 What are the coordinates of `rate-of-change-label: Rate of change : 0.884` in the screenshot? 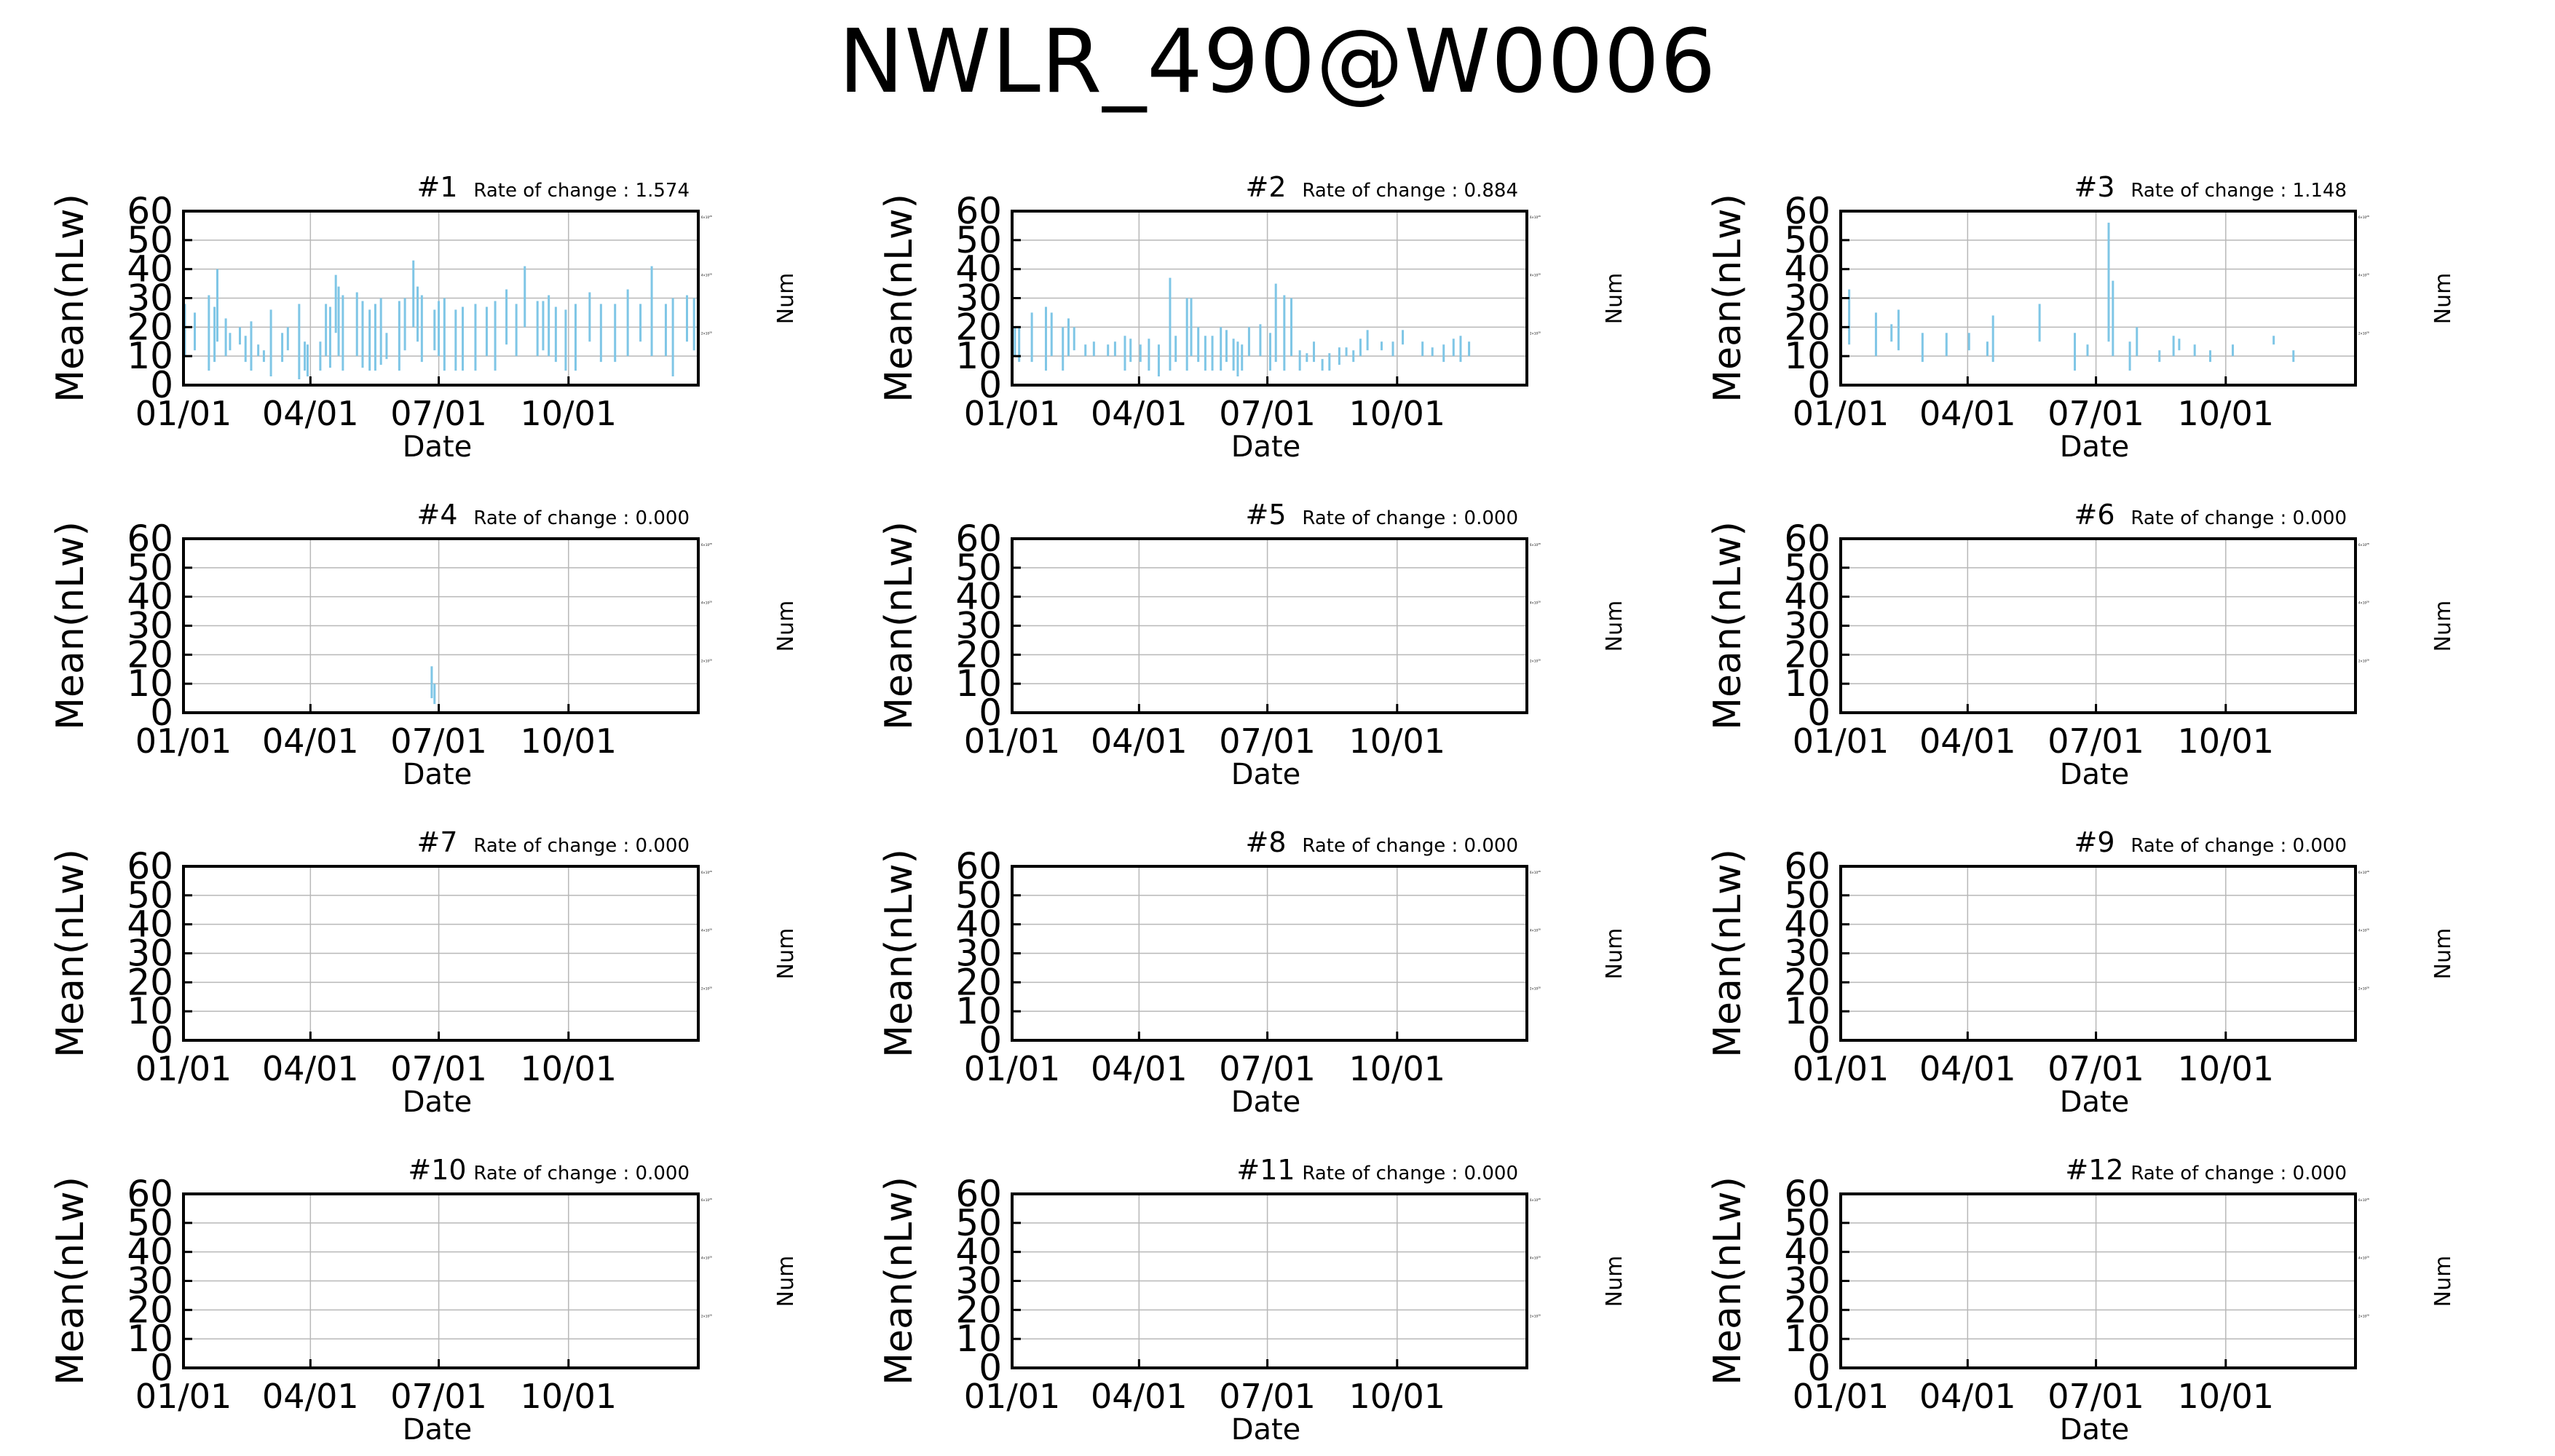 It's located at (1410, 191).